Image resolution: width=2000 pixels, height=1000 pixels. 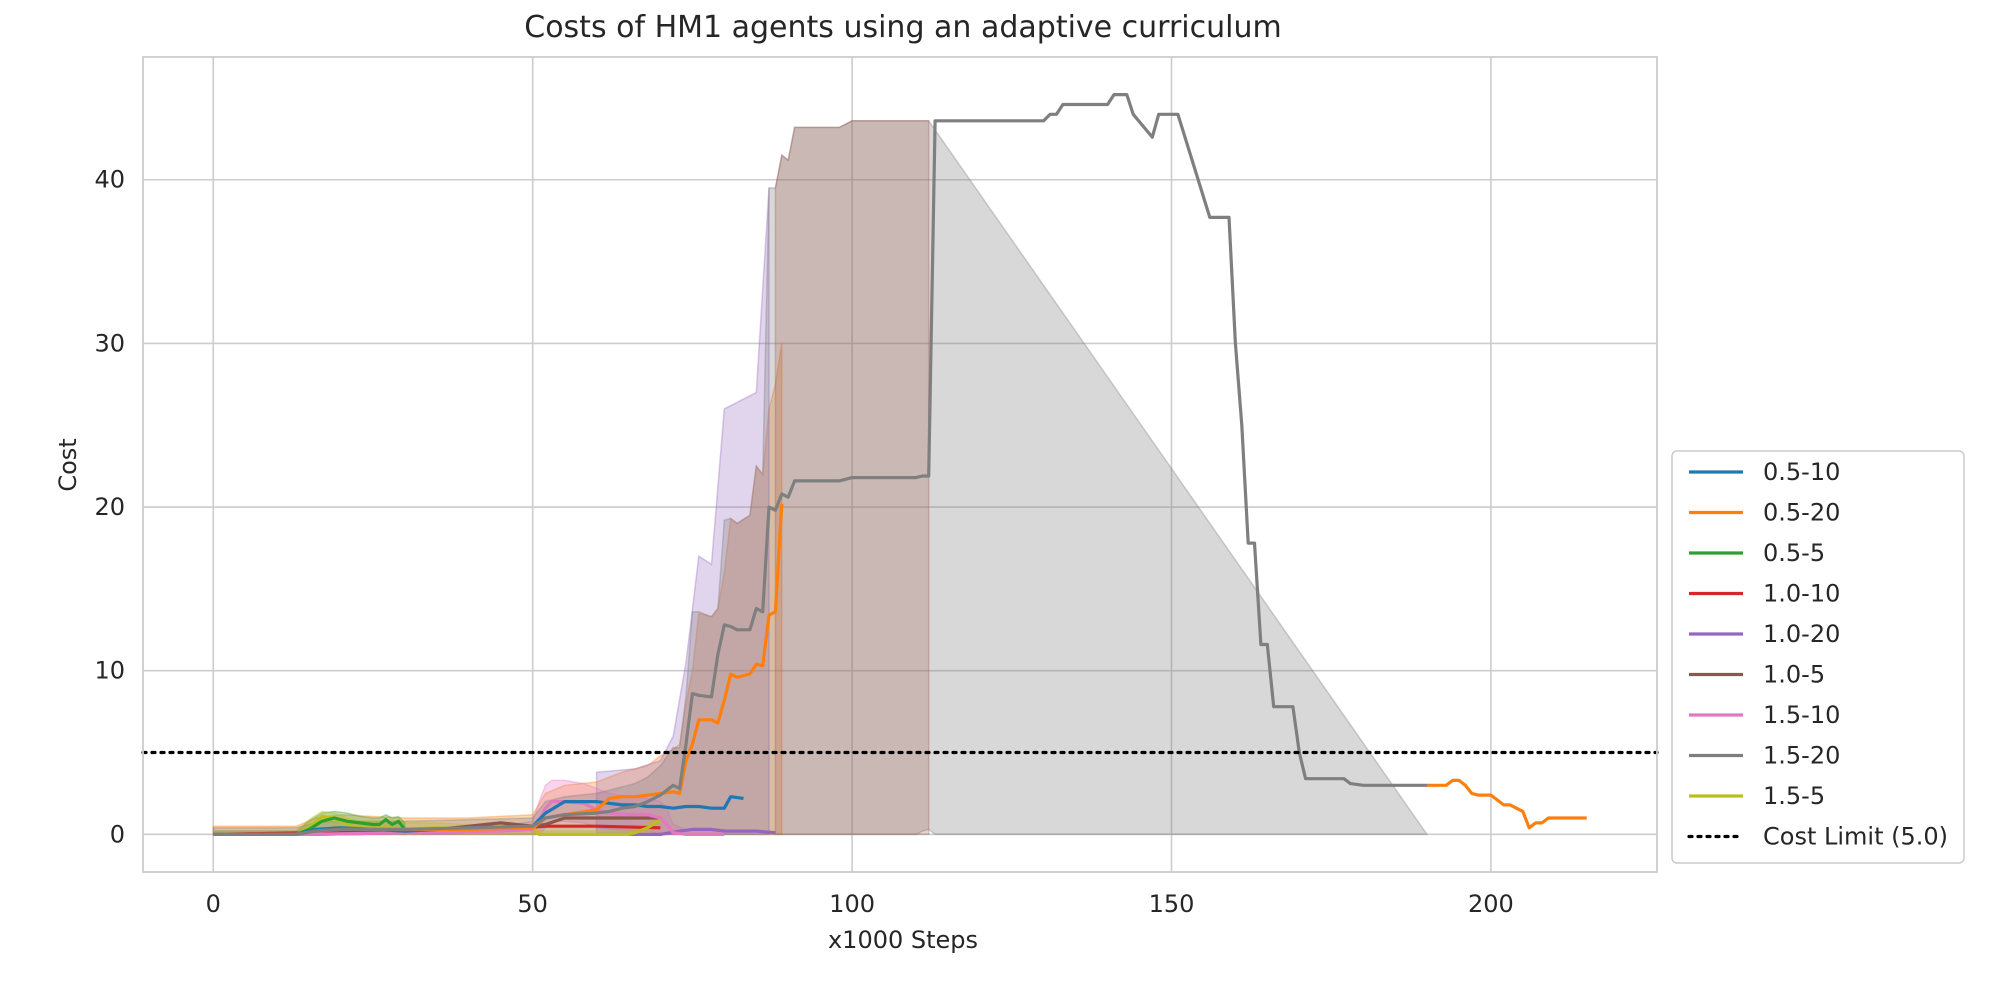 What do you see at coordinates (1794, 675) in the screenshot?
I see `legend-label: 1.0-5` at bounding box center [1794, 675].